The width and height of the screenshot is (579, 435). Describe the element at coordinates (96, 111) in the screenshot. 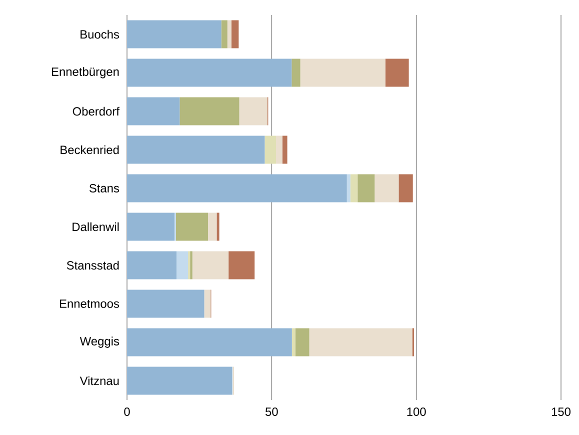

I see `y-tick-label: Oberdorf` at that location.